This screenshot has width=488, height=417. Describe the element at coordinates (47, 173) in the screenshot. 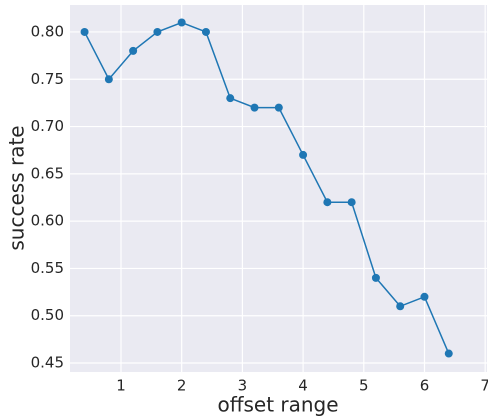

I see `y-tick-label: 0.65` at that location.